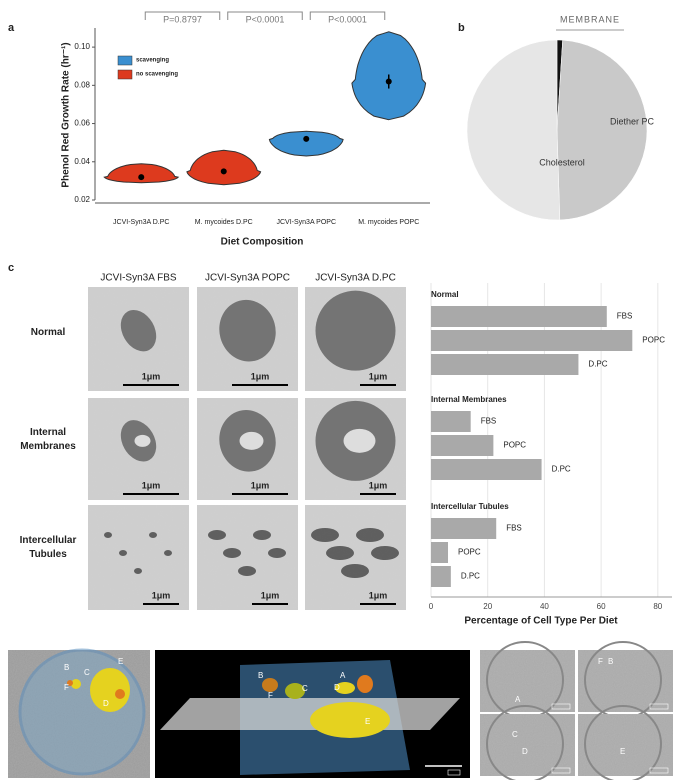  Describe the element at coordinates (152, 61) in the screenshot. I see `legend-label: scavenging` at that location.